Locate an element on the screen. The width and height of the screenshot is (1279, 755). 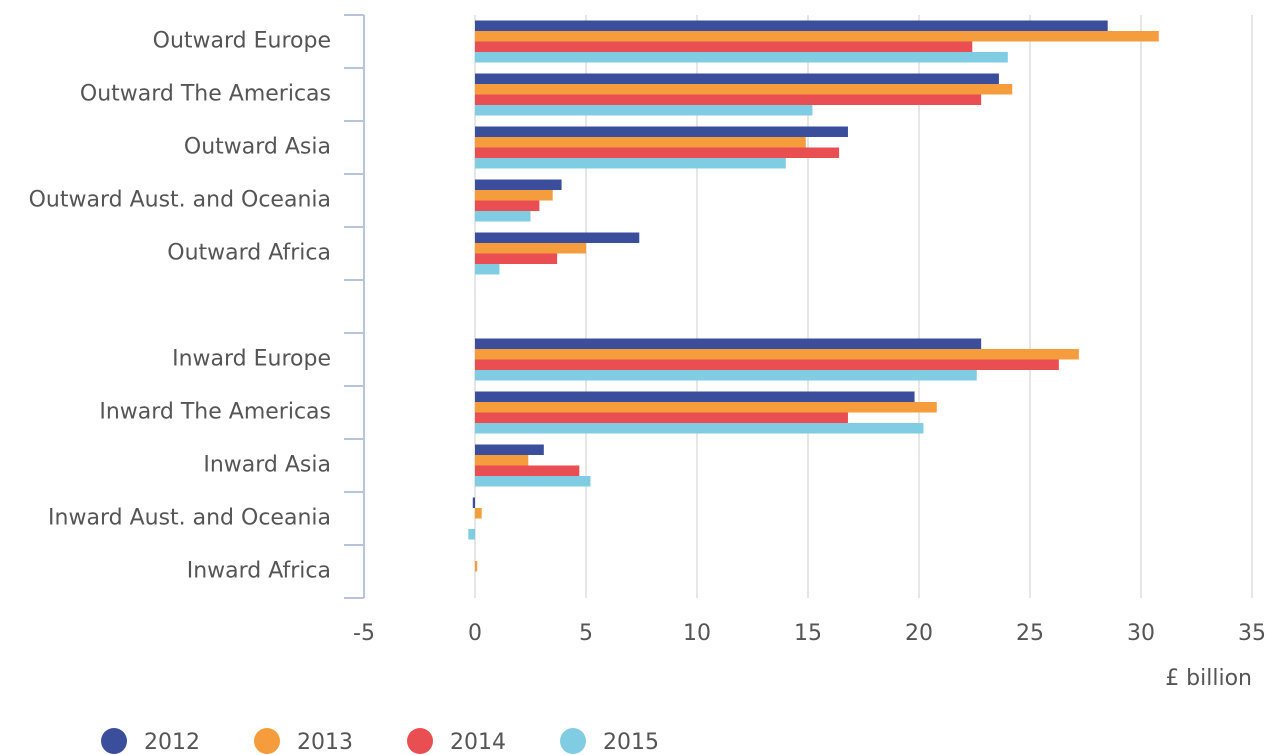
x-tick-label: 0 is located at coordinates (475, 633).